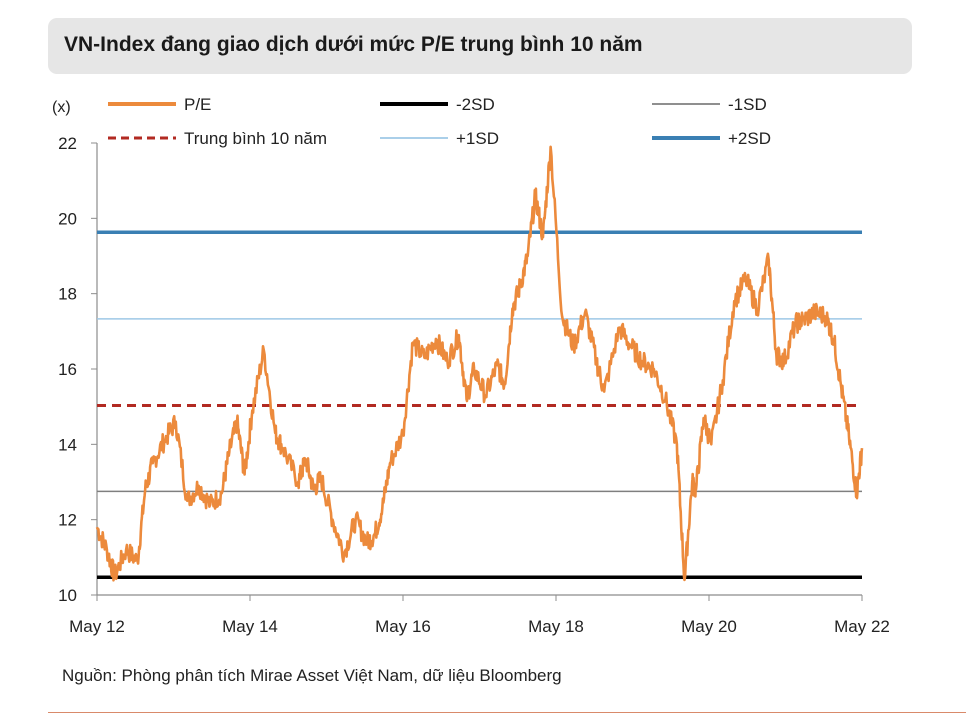 Image resolution: width=966 pixels, height=716 pixels. I want to click on legend-pe-label: P/E, so click(197, 104).